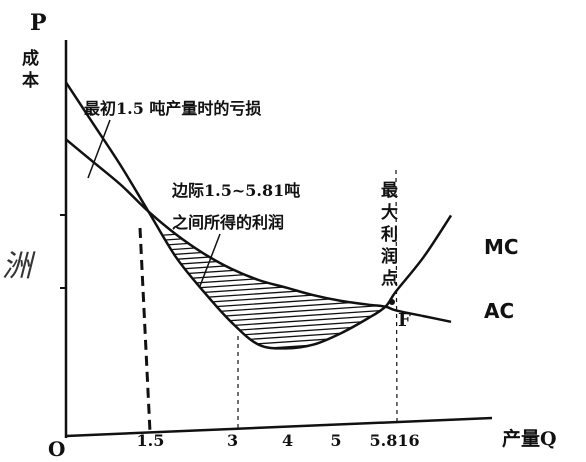 This screenshot has height=462, width=586. I want to click on profit-label-line1: 边际1.5~5.81吨, so click(235, 190).